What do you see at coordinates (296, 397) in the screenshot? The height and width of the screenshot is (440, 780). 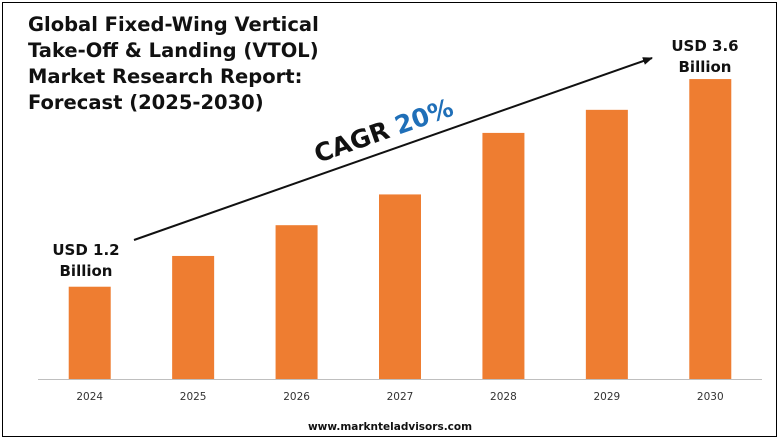 I see `x-tick-2026: 2026` at bounding box center [296, 397].